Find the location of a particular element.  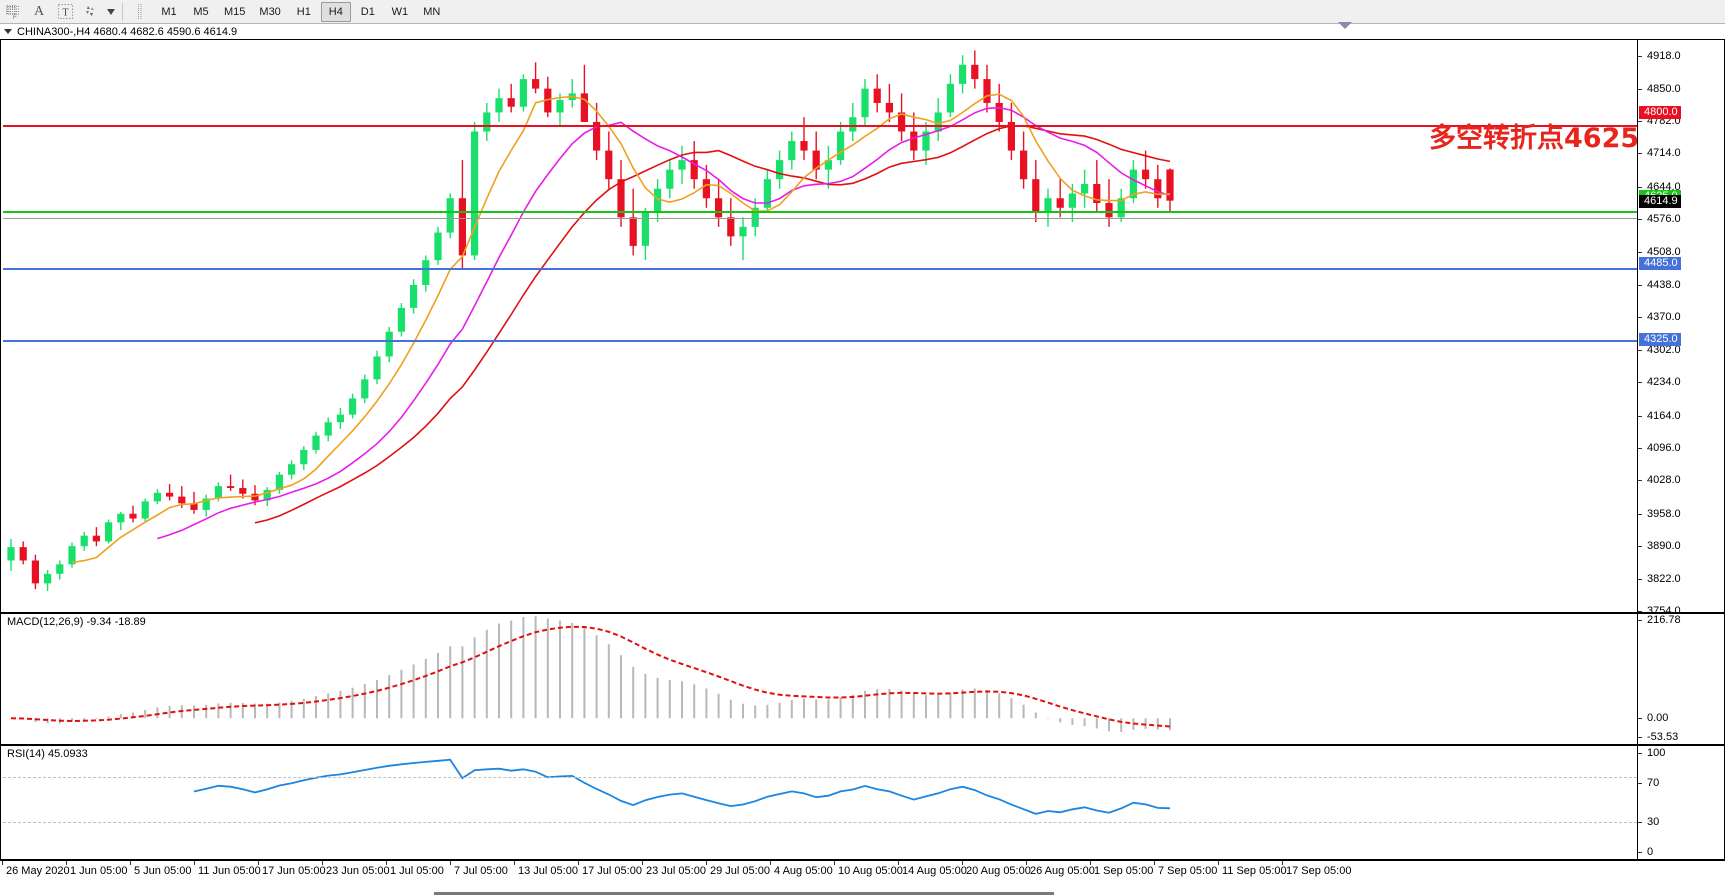

svg-text: T is located at coordinates (65, 13).